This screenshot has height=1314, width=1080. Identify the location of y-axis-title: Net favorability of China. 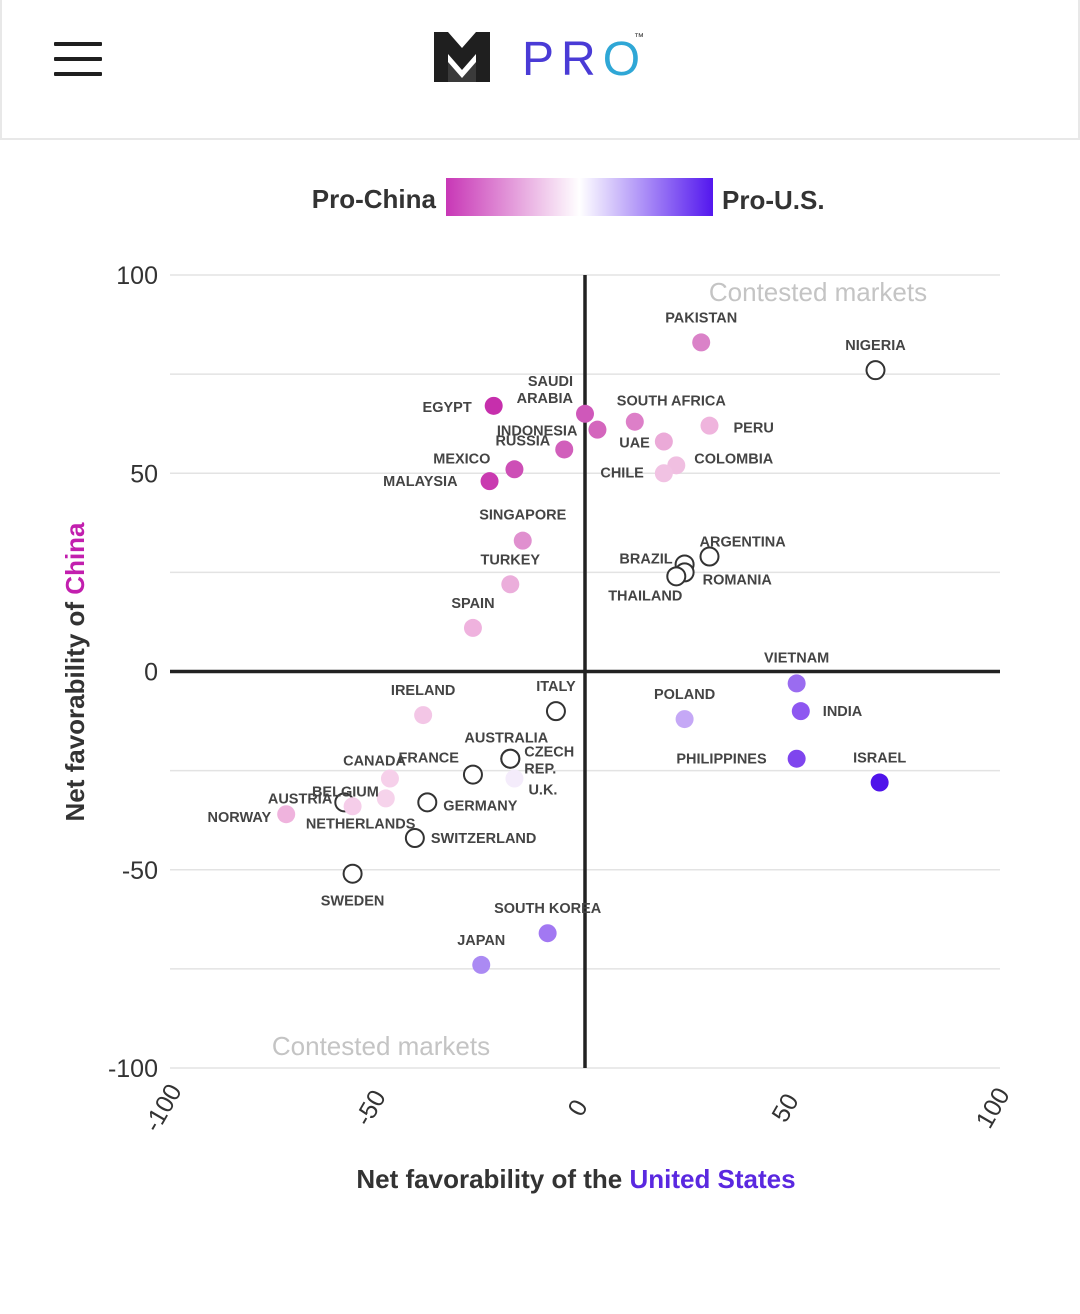
(75, 672).